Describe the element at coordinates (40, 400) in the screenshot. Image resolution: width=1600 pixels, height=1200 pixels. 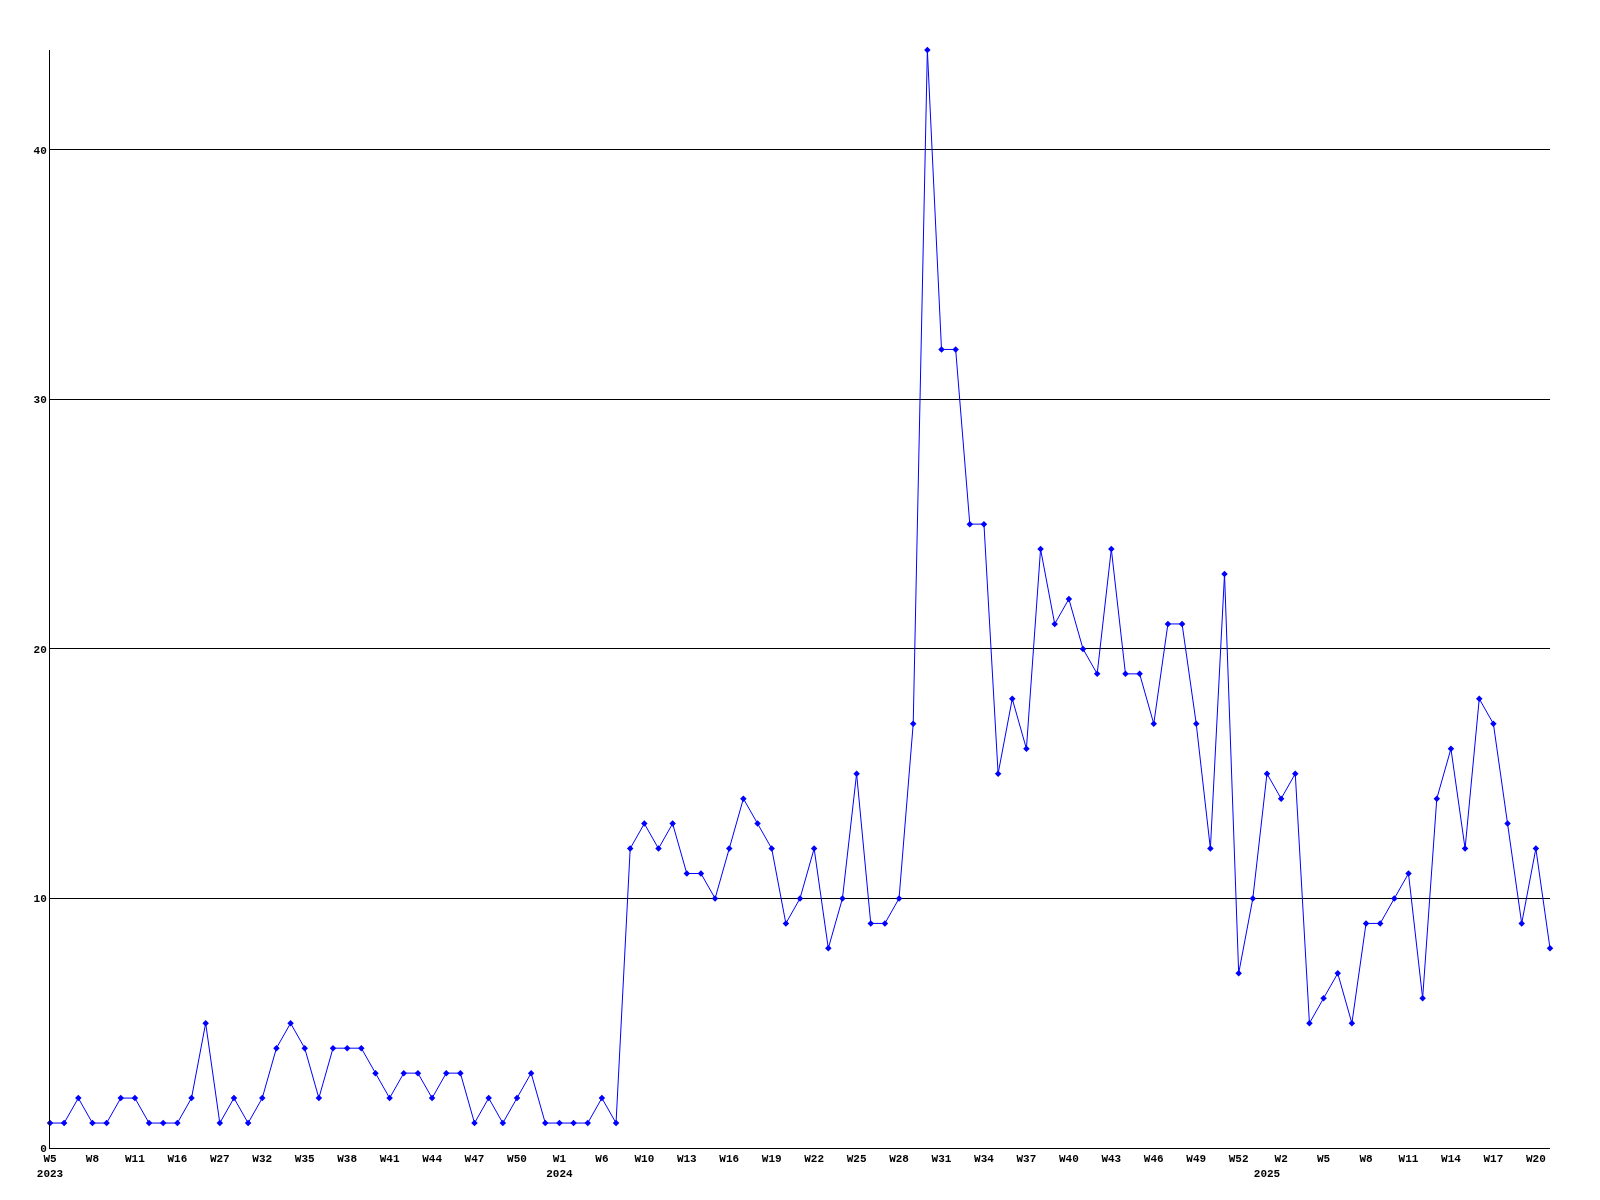
I see `y-tick-label: 30` at that location.